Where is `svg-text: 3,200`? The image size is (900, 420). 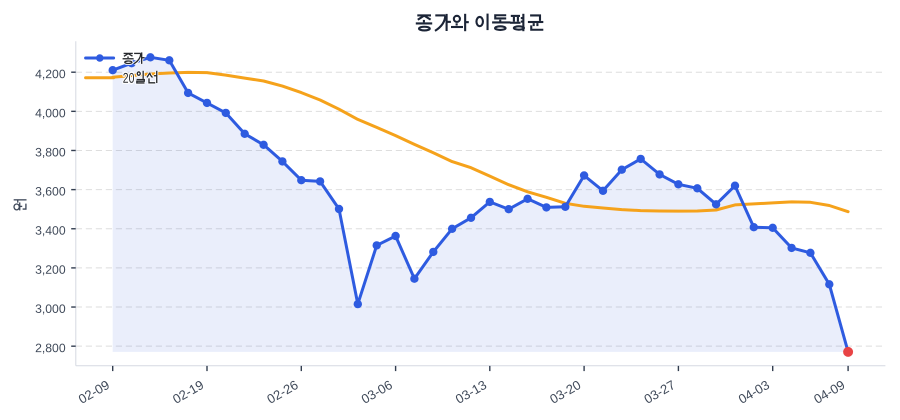
svg-text: 3,200 is located at coordinates (50, 270).